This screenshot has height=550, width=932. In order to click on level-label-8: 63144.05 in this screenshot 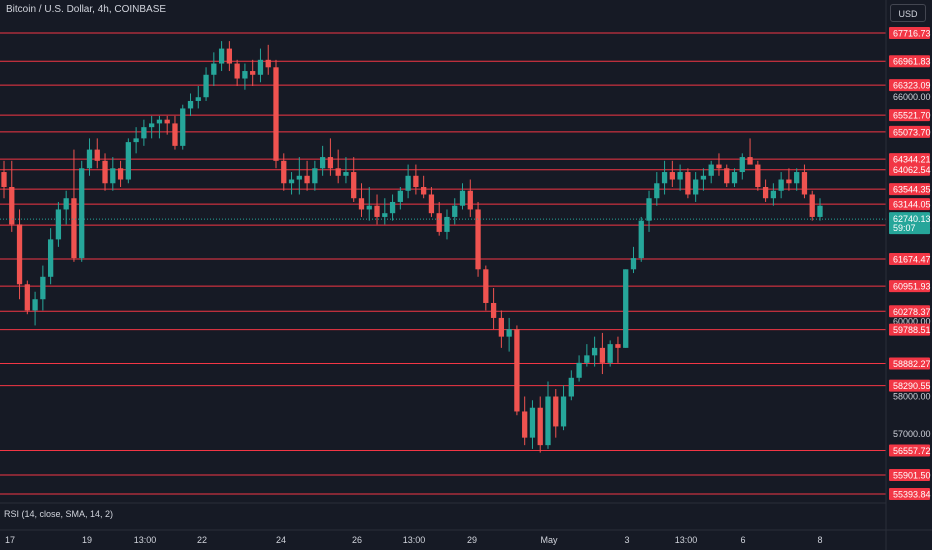, I will do `click(910, 204)`.